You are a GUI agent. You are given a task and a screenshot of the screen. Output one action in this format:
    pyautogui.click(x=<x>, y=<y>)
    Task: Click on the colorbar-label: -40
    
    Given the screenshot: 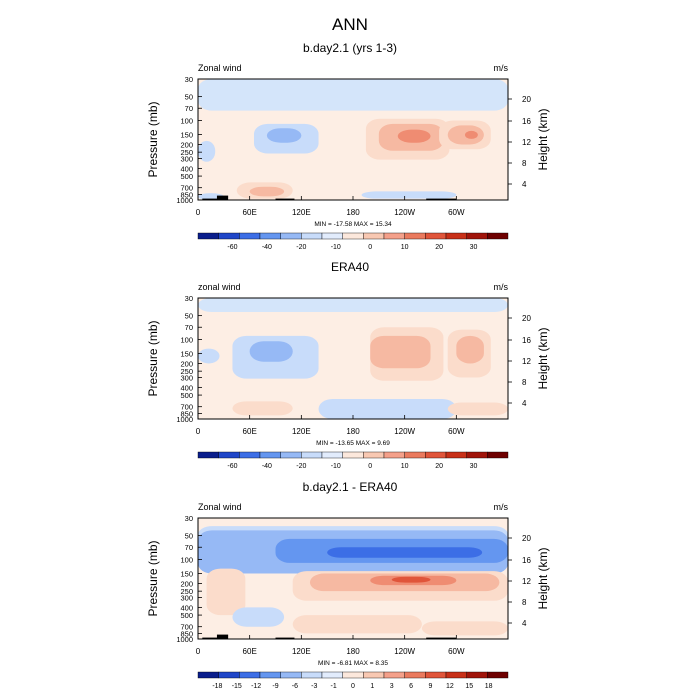 What is the action you would take?
    pyautogui.click(x=267, y=247)
    